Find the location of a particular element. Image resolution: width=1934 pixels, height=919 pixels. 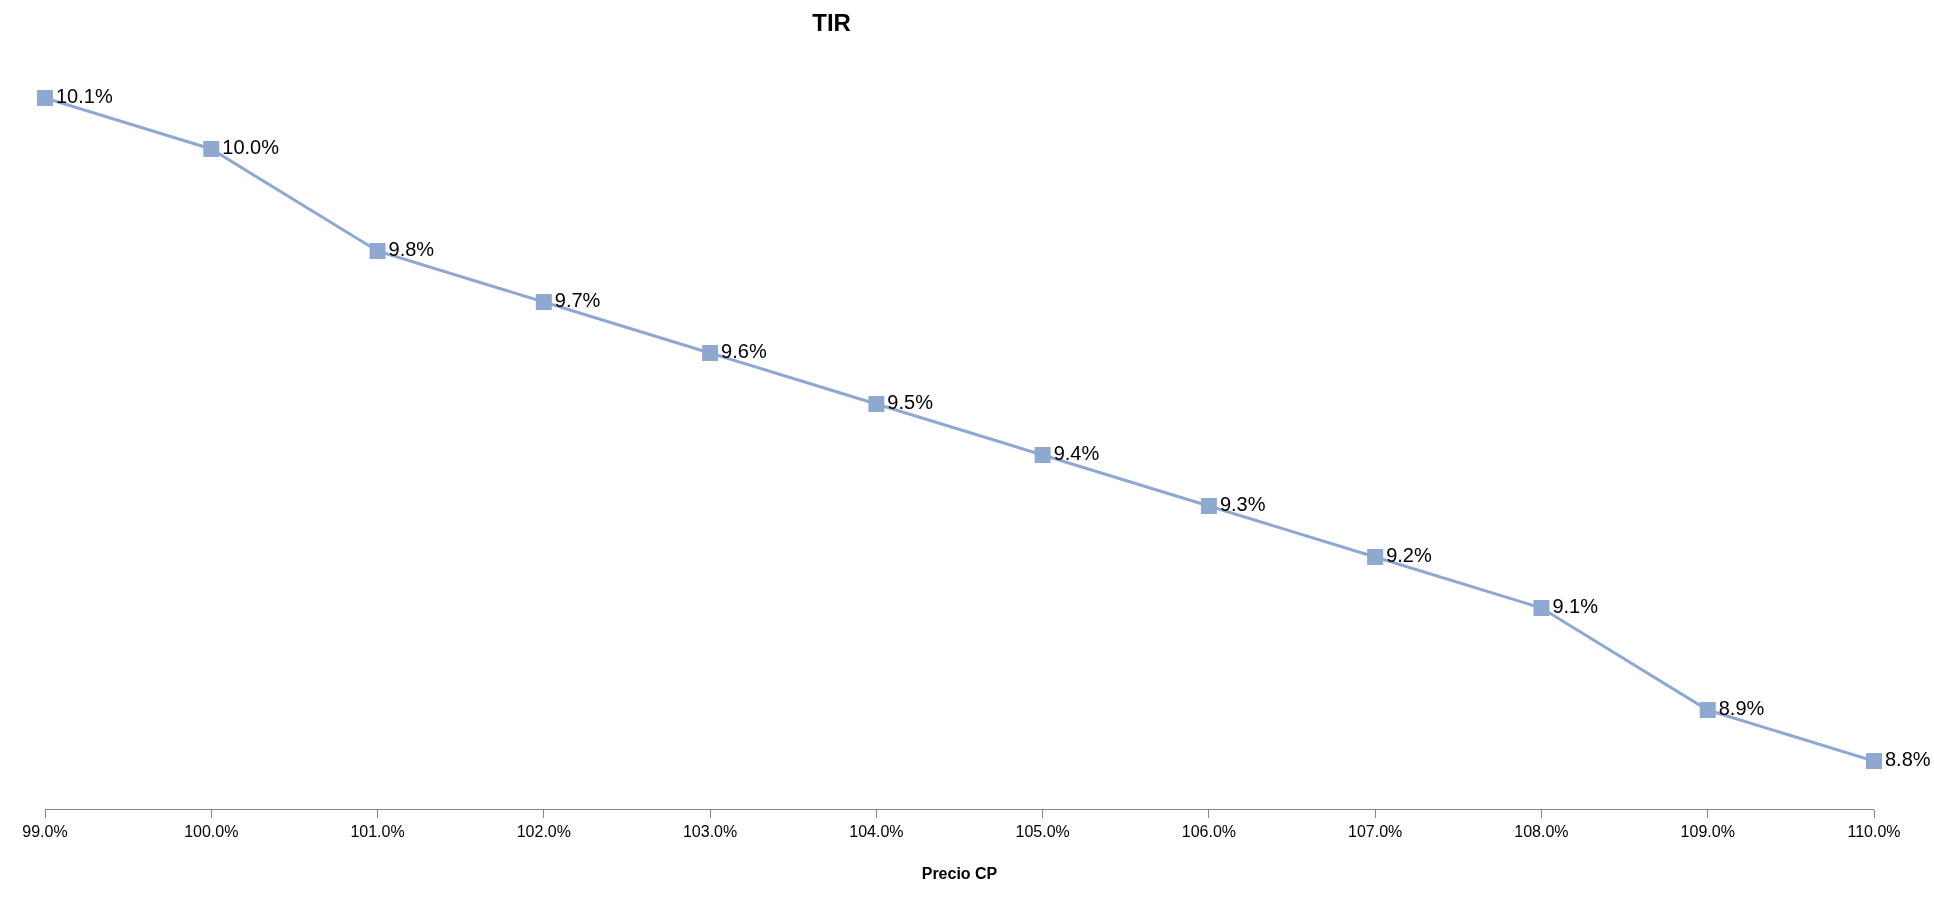

data-label: 9.2% is located at coordinates (1409, 555).